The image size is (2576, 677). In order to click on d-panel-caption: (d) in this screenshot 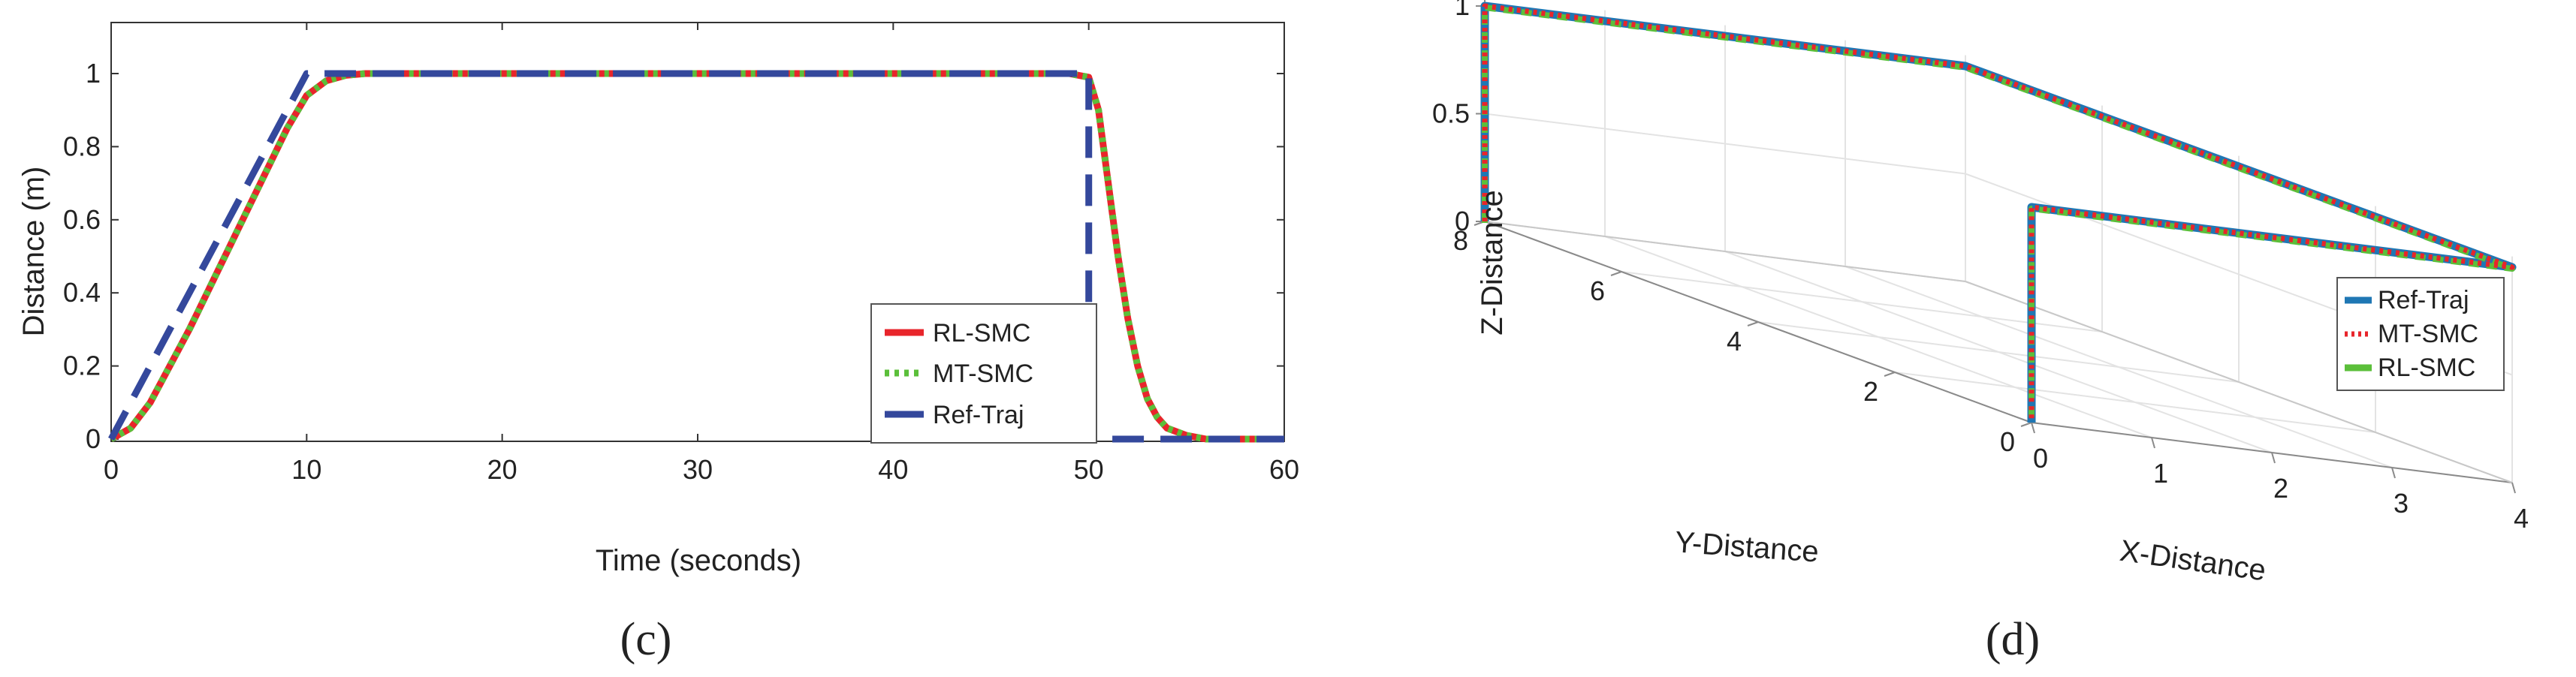, I will do `click(2013, 639)`.